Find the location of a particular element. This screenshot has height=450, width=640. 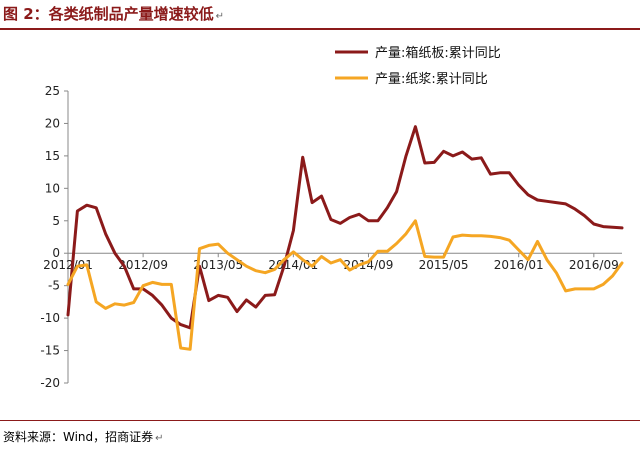

y-tick-label: 10 is located at coordinates (52, 188).